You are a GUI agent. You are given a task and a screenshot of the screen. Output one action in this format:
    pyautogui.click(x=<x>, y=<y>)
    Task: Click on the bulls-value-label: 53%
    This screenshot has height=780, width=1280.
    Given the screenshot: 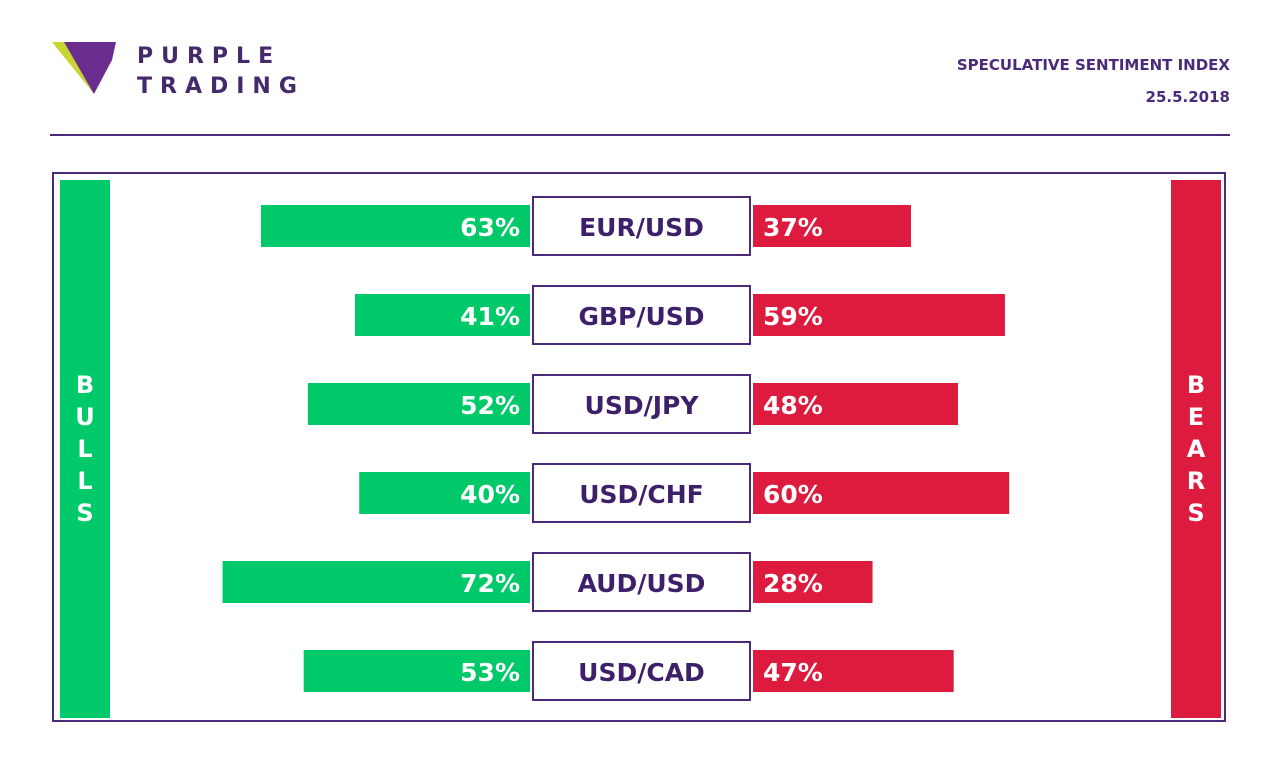 What is the action you would take?
    pyautogui.click(x=490, y=672)
    